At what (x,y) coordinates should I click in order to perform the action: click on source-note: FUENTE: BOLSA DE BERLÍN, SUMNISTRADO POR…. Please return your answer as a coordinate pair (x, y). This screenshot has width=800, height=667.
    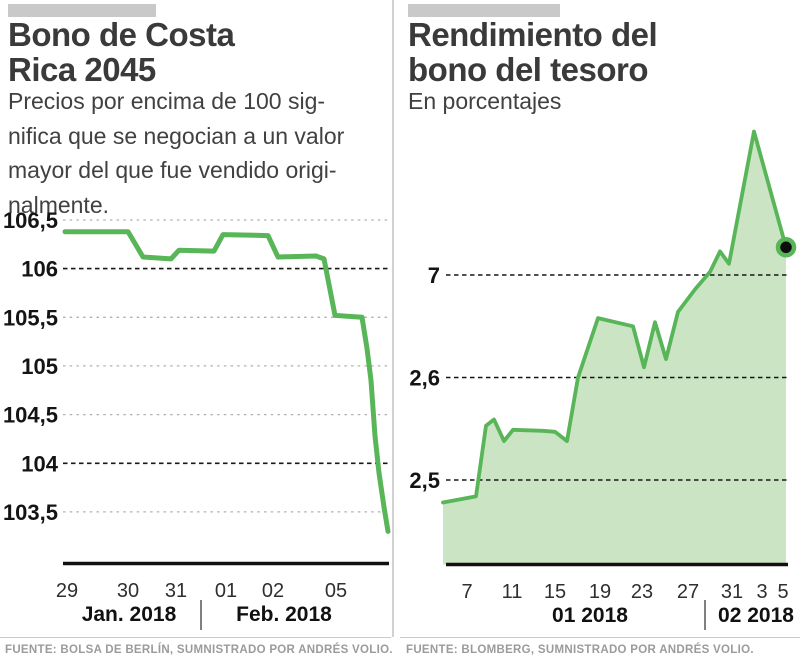
    Looking at the image, I should click on (199, 650).